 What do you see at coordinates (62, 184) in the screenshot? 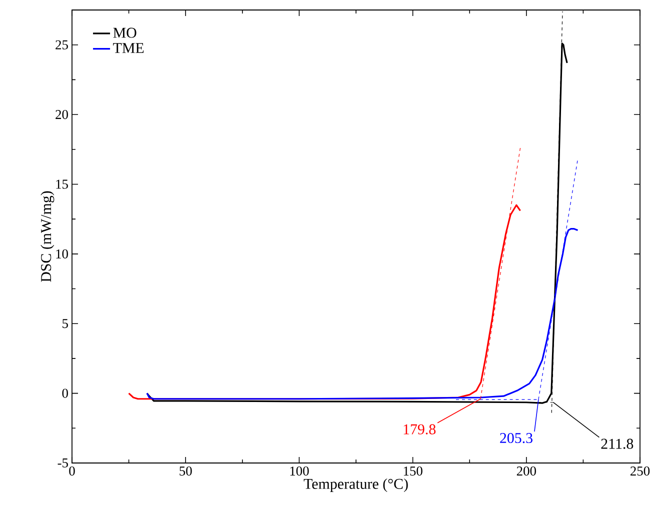
I see `y-tick-label: 15` at bounding box center [62, 184].